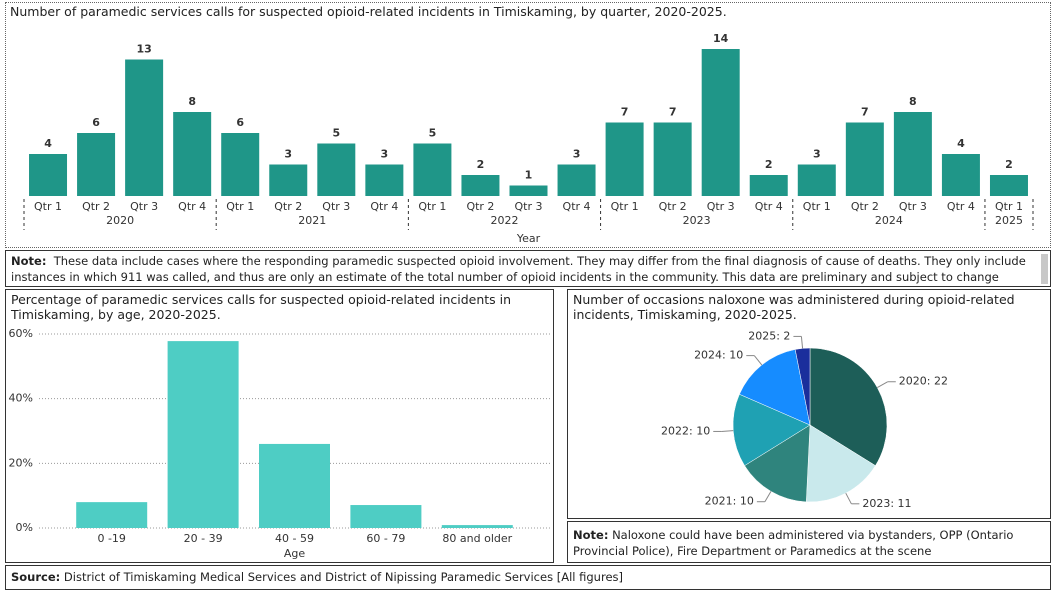 Image resolution: width=1056 pixels, height=591 pixels. What do you see at coordinates (24, 527) in the screenshot?
I see `y-tick-label: 0%` at bounding box center [24, 527].